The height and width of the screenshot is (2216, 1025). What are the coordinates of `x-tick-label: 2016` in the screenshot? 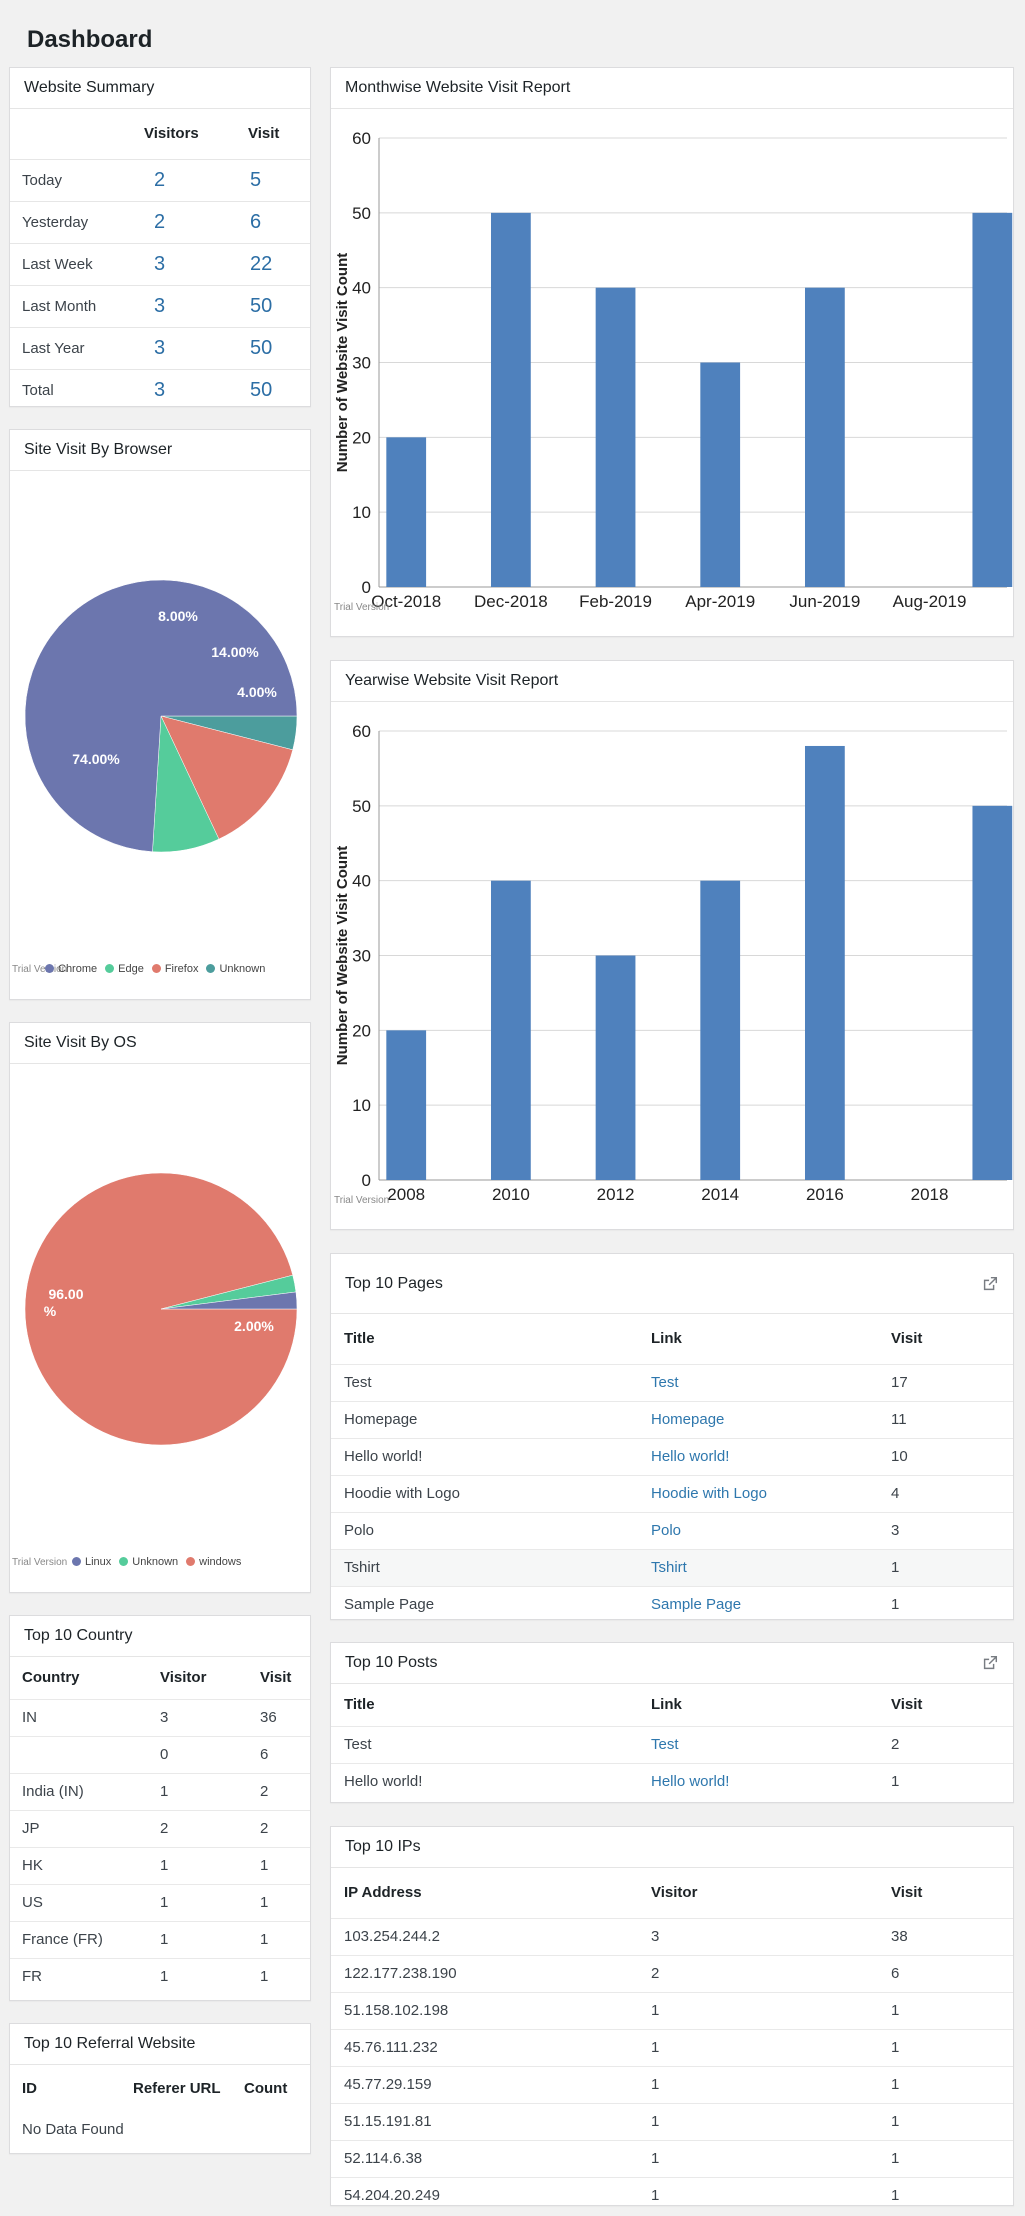 It's located at (825, 1194).